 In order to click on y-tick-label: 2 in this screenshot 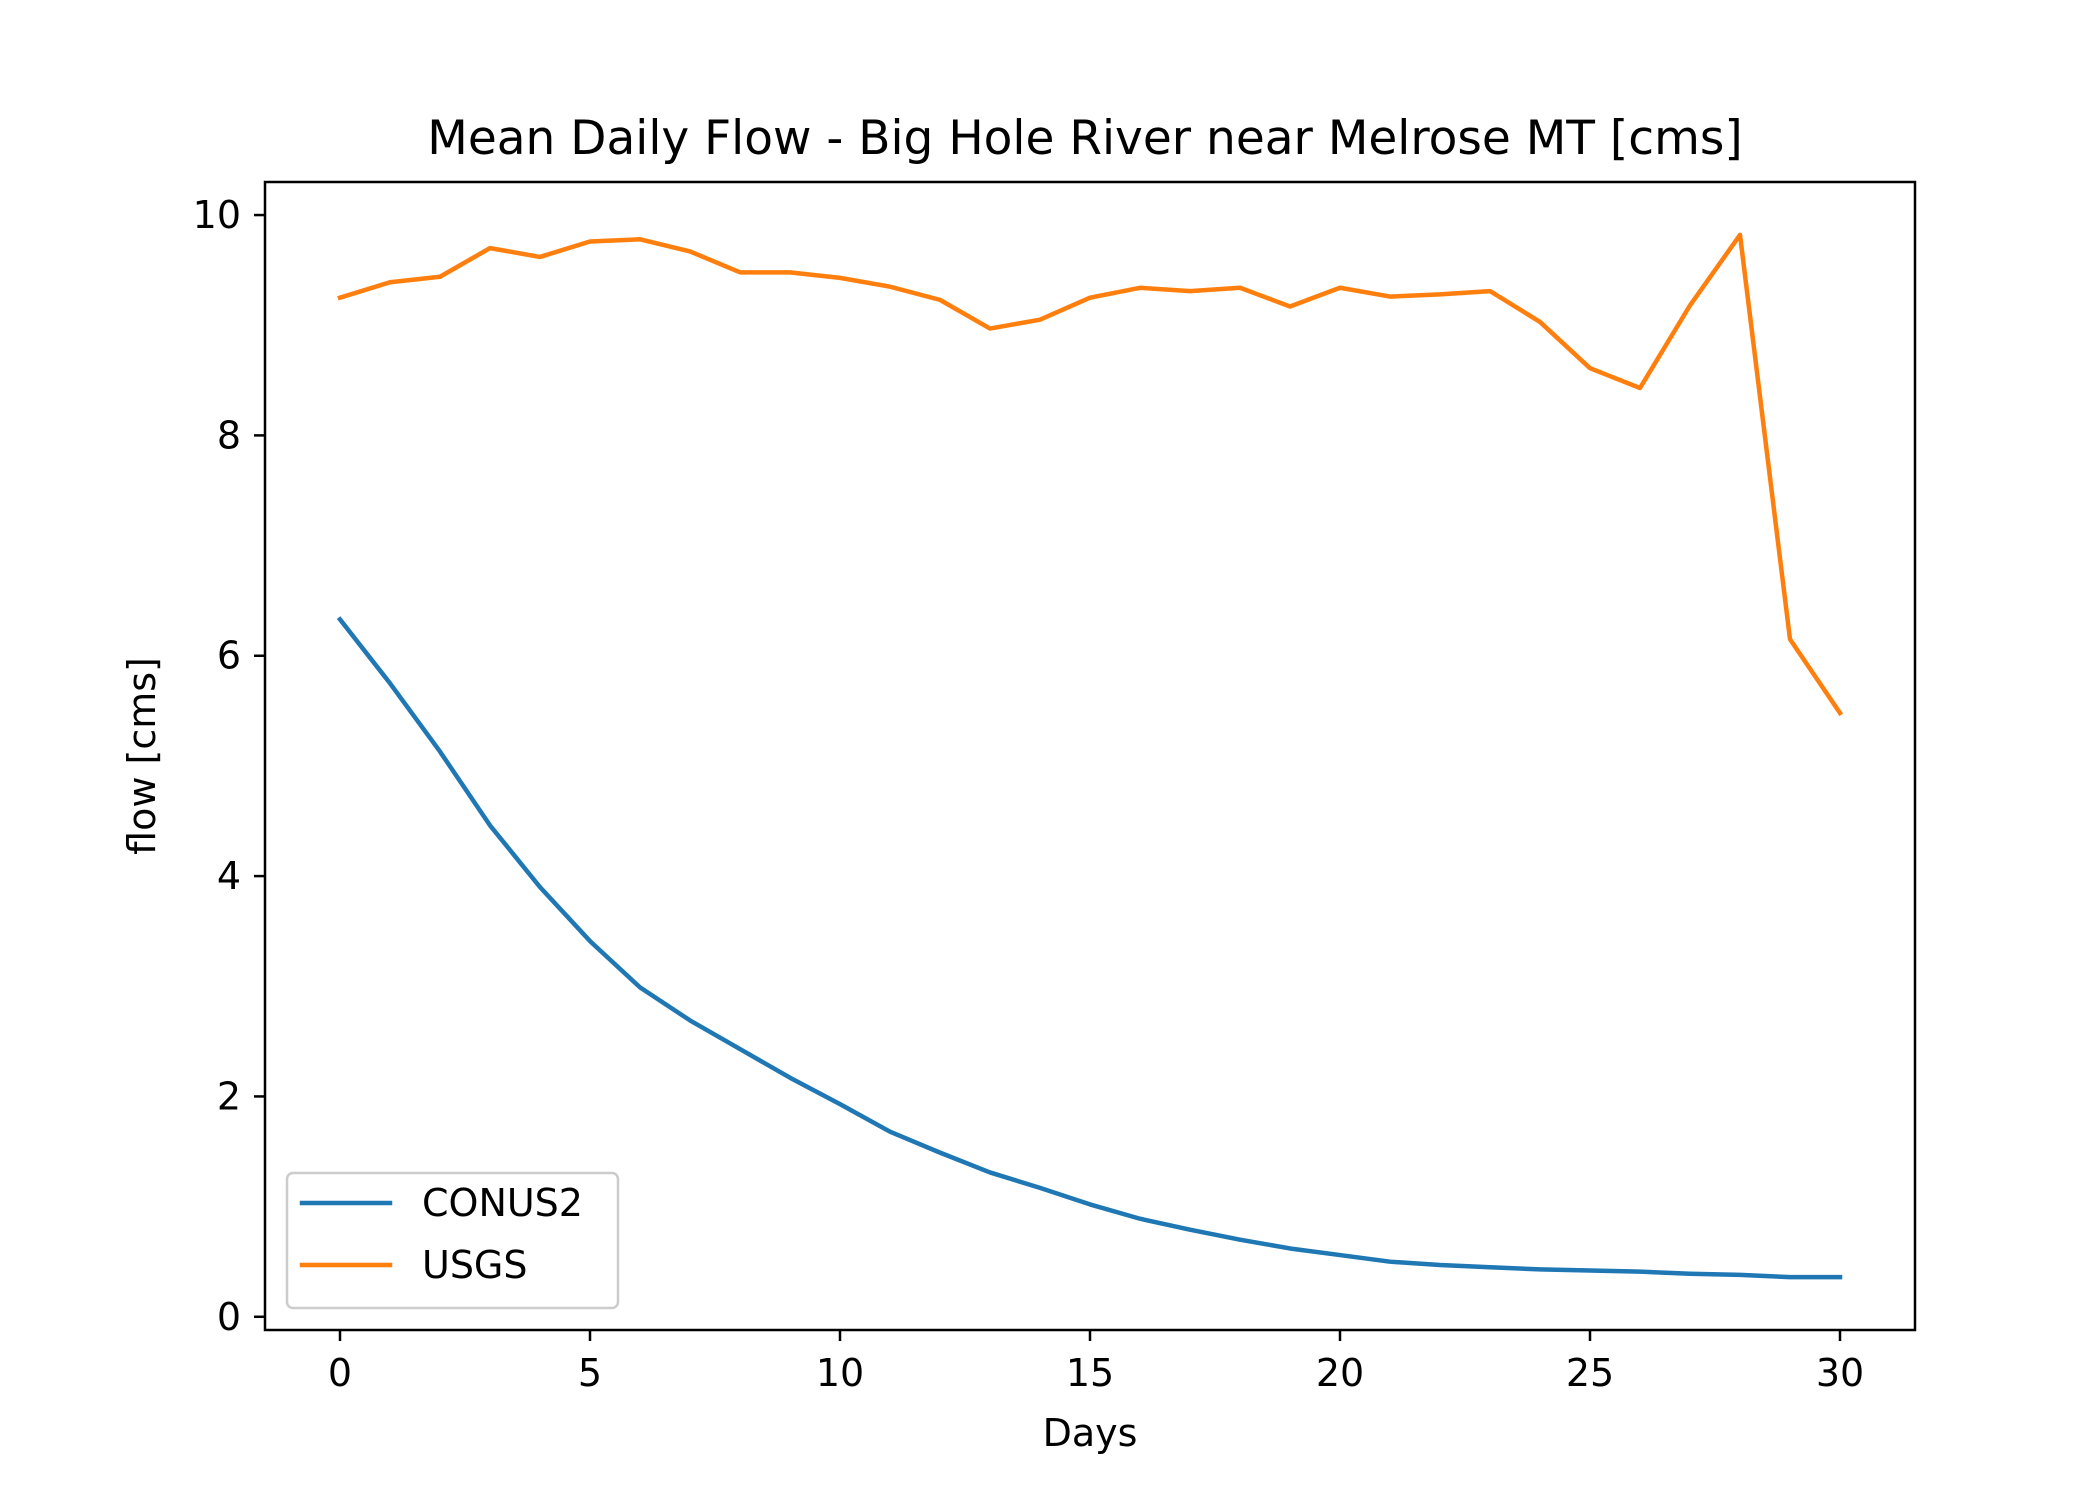, I will do `click(229, 1096)`.